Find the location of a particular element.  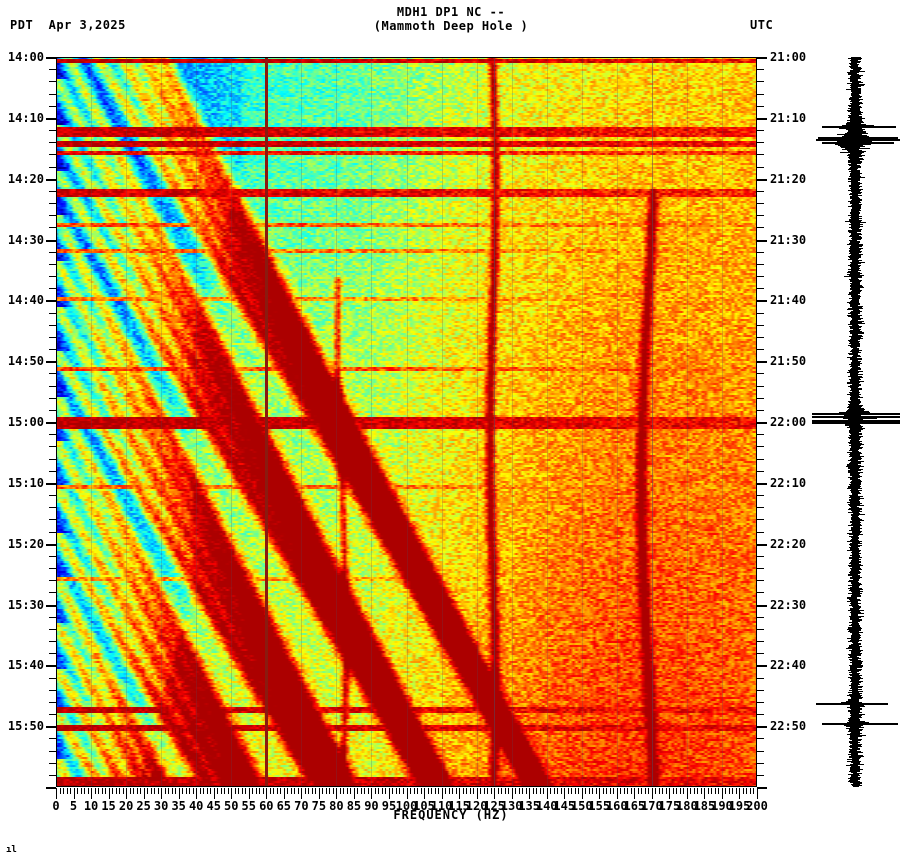

frequency-tick-label: 200 is located at coordinates (757, 806).